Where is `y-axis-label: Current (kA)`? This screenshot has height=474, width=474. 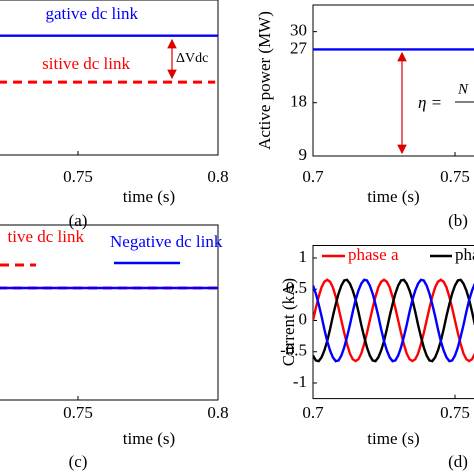 y-axis-label: Current (kA) is located at coordinates (288, 322).